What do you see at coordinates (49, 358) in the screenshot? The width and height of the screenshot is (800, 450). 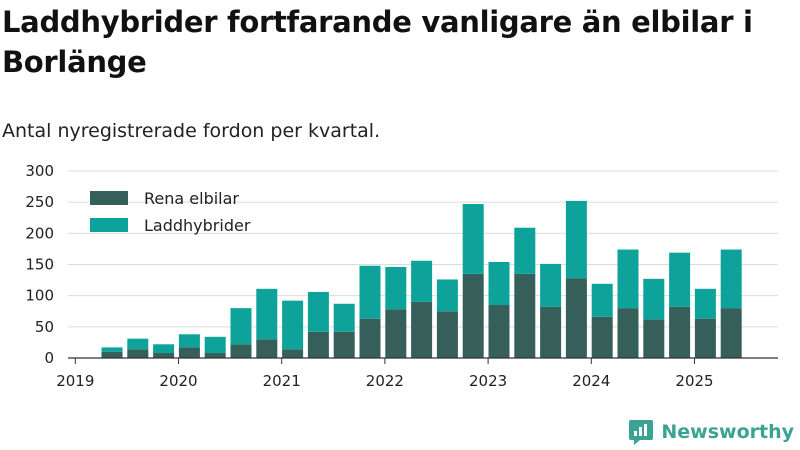 I see `y-tick-label: 0` at bounding box center [49, 358].